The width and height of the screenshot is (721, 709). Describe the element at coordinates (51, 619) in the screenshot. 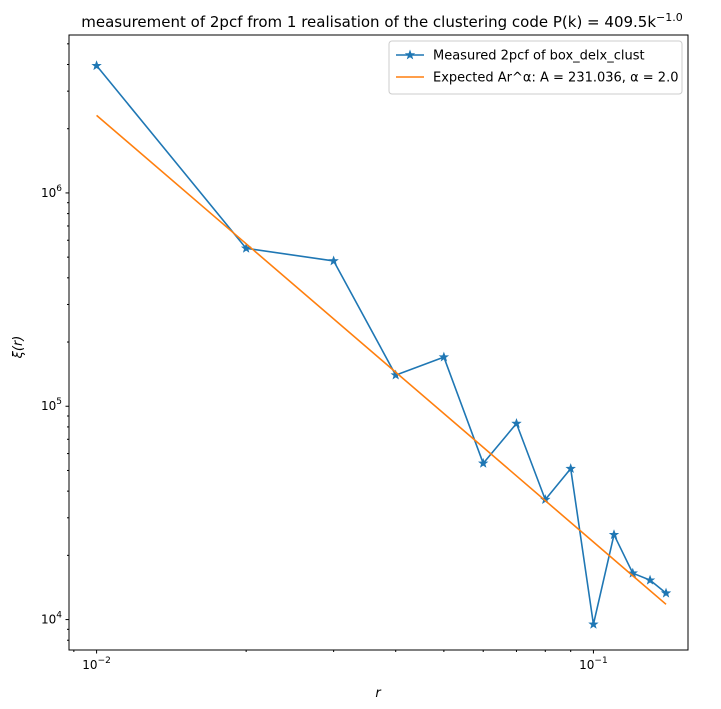

I see `y-tick-label: 10⁴` at that location.